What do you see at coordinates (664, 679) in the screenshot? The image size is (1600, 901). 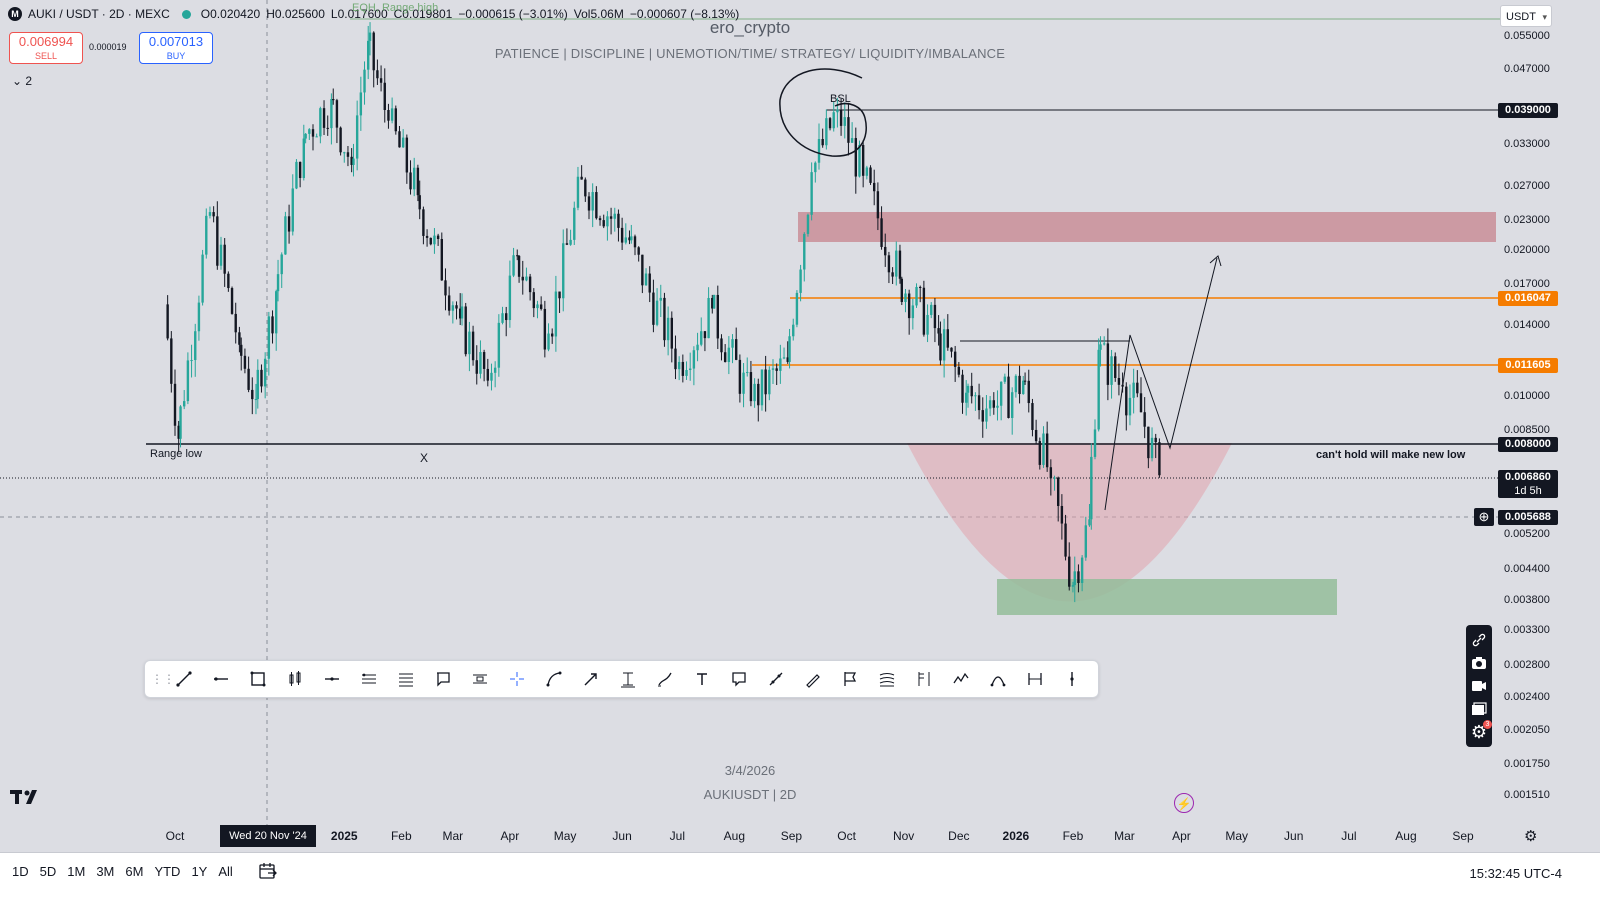 I see `brush-tool-icon` at bounding box center [664, 679].